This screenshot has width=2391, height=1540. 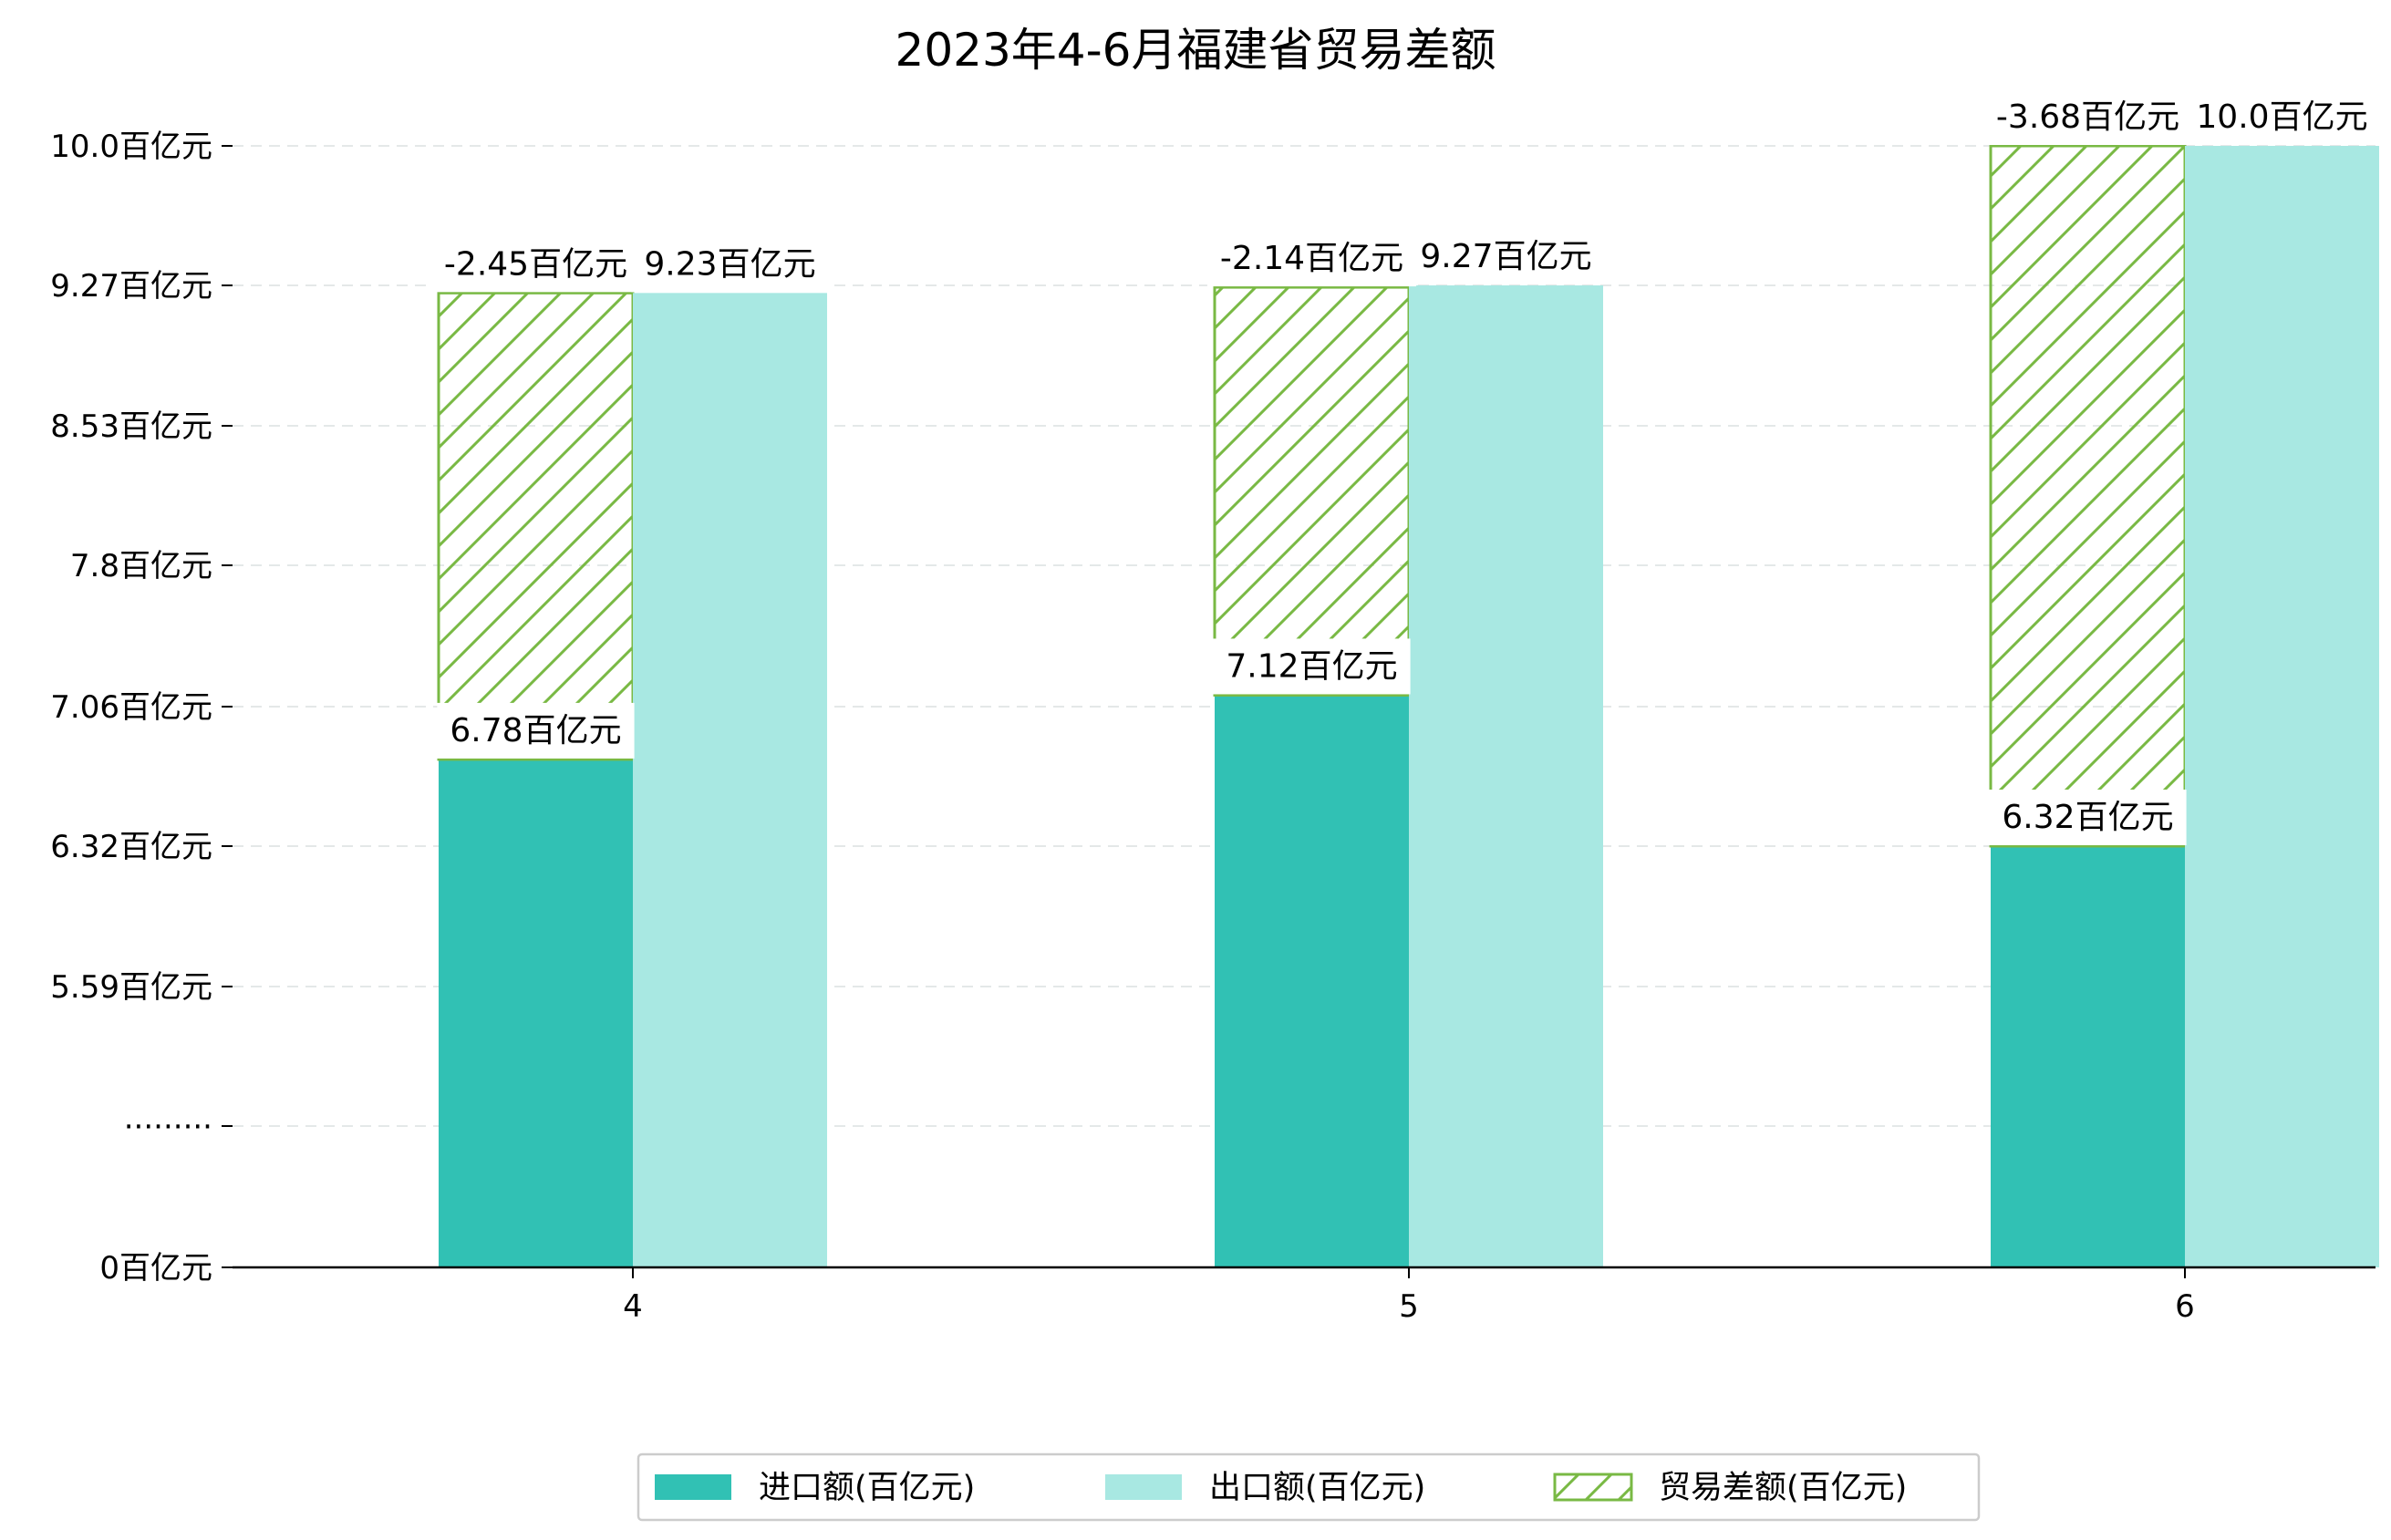 I want to click on label-import-text: 6.32百亿元, so click(x=2088, y=817).